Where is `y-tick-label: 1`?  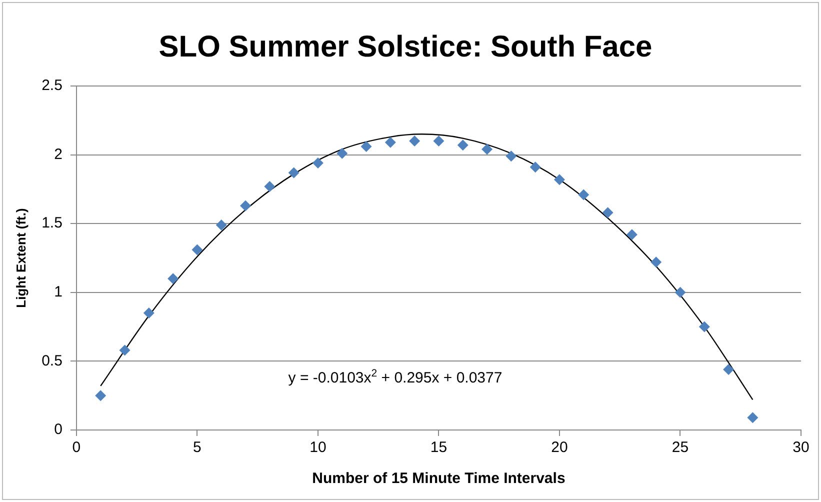 y-tick-label: 1 is located at coordinates (58, 292).